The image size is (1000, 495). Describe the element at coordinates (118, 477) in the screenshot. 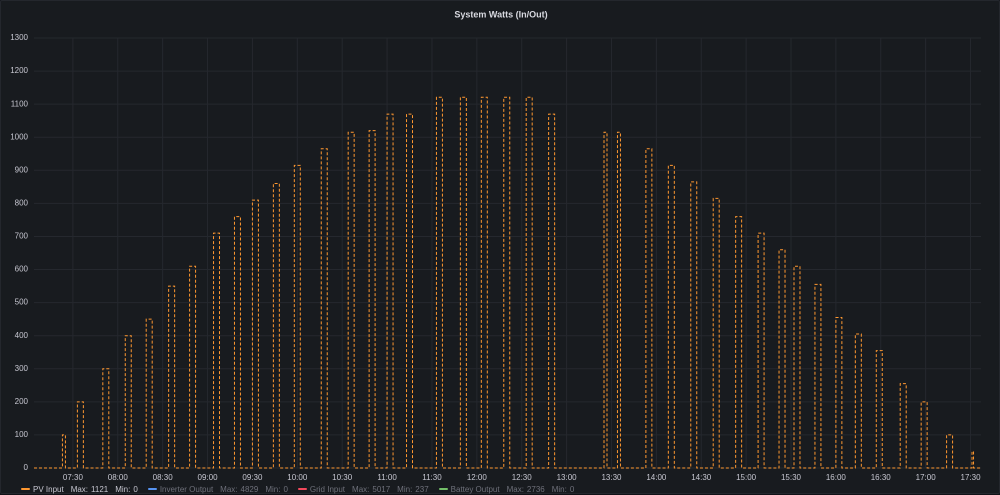

I see `x-tick-label: 08:00` at that location.